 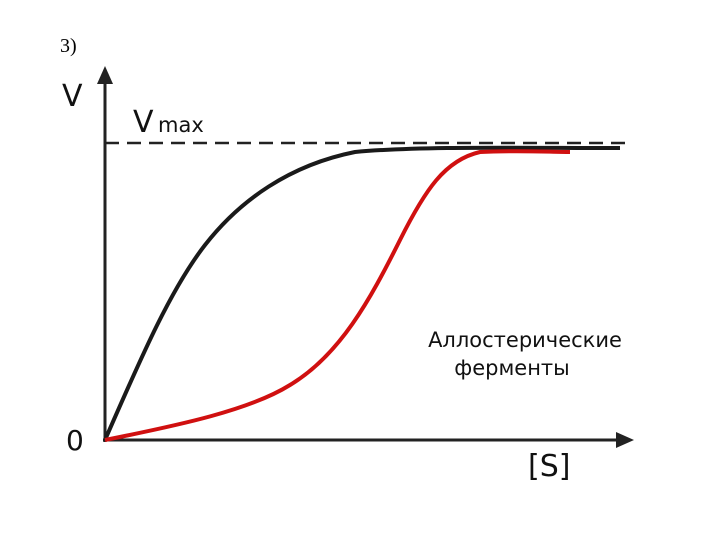 What do you see at coordinates (512, 368) in the screenshot?
I see `annotation-line2: ферменты` at bounding box center [512, 368].